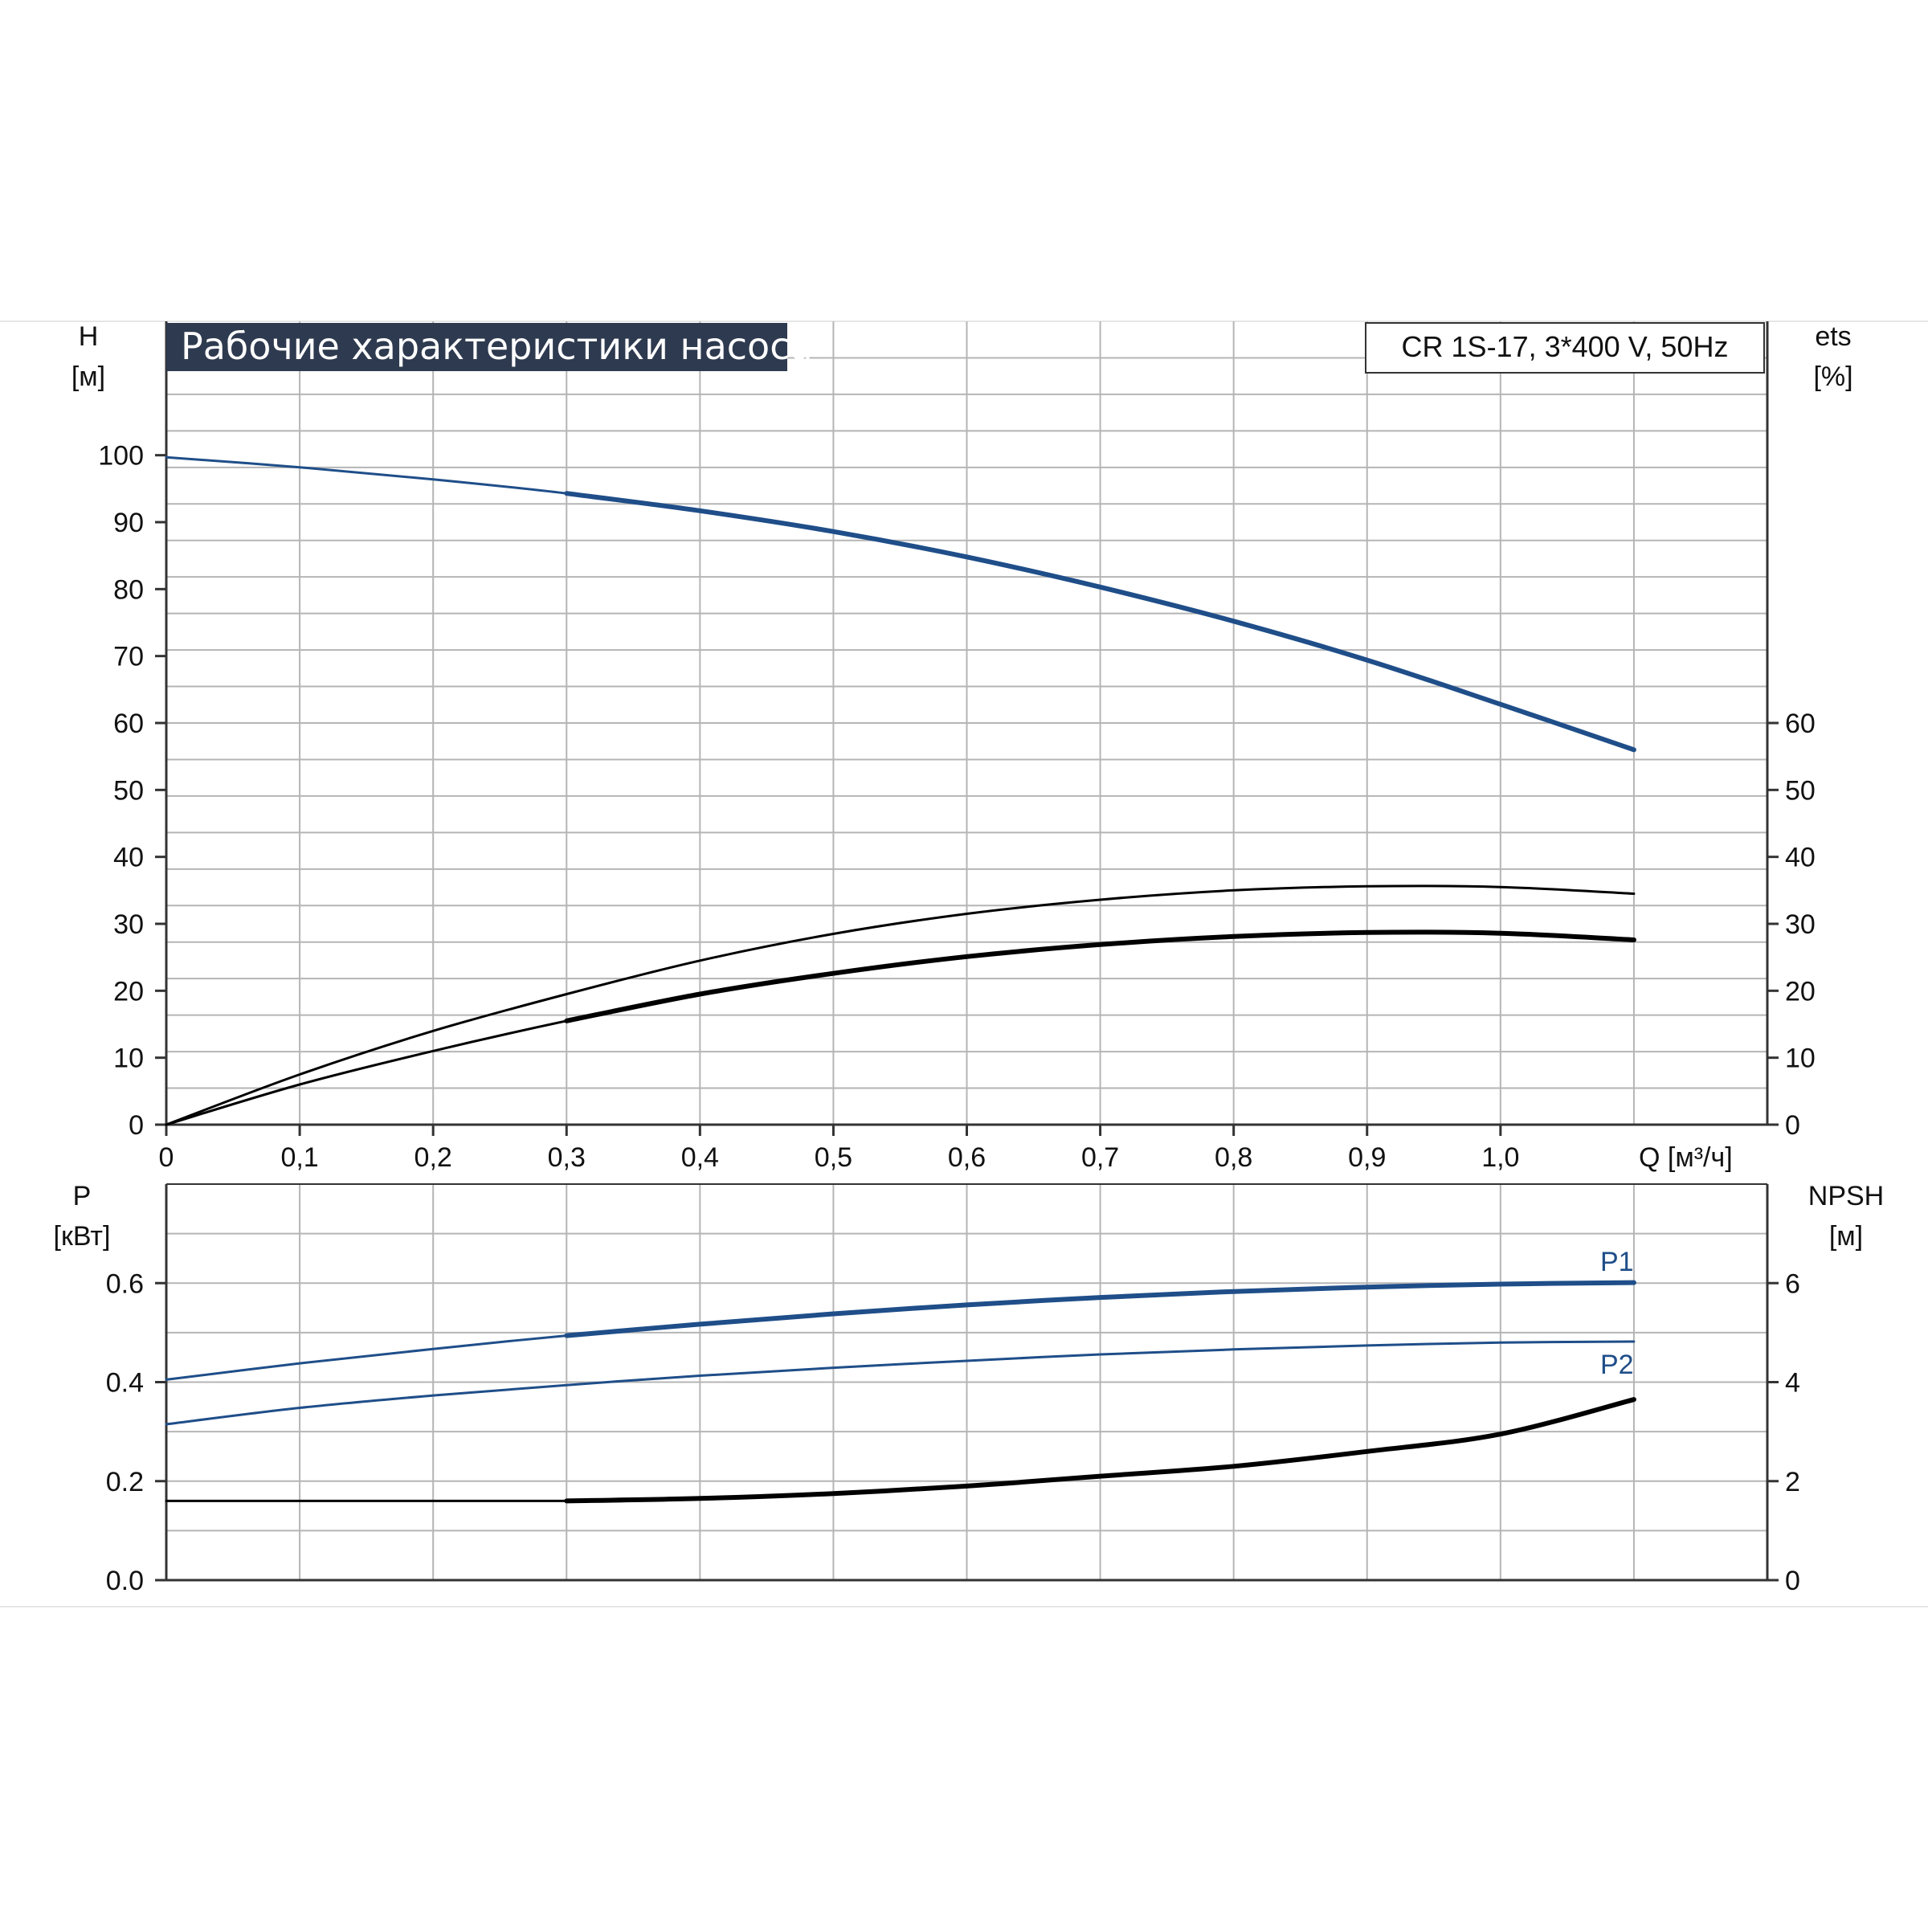 The height and width of the screenshot is (1932, 1928). What do you see at coordinates (567, 1157) in the screenshot?
I see `x-tick-label: 0,3` at bounding box center [567, 1157].